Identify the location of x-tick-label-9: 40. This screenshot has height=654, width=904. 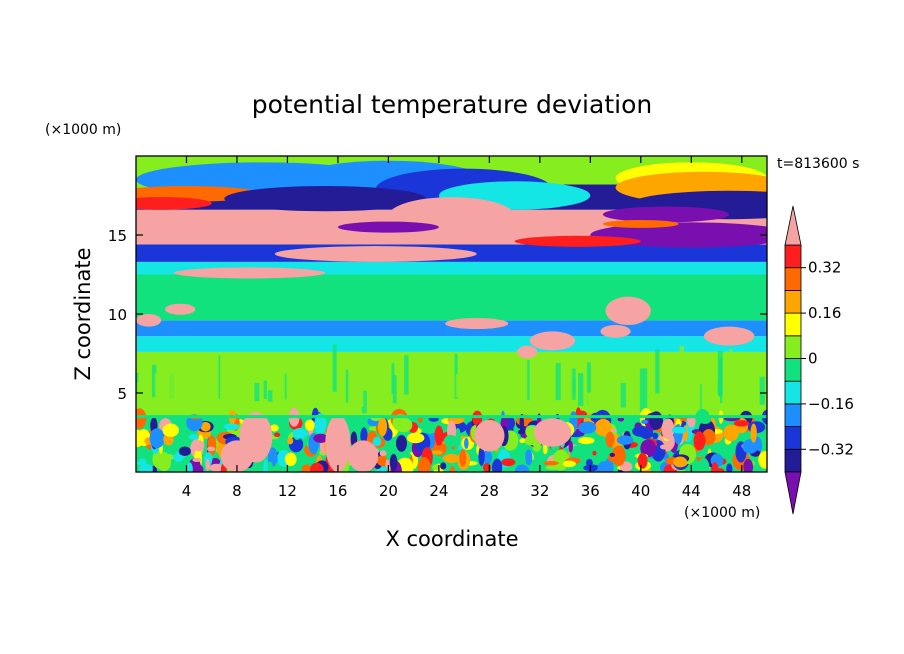
(640, 491).